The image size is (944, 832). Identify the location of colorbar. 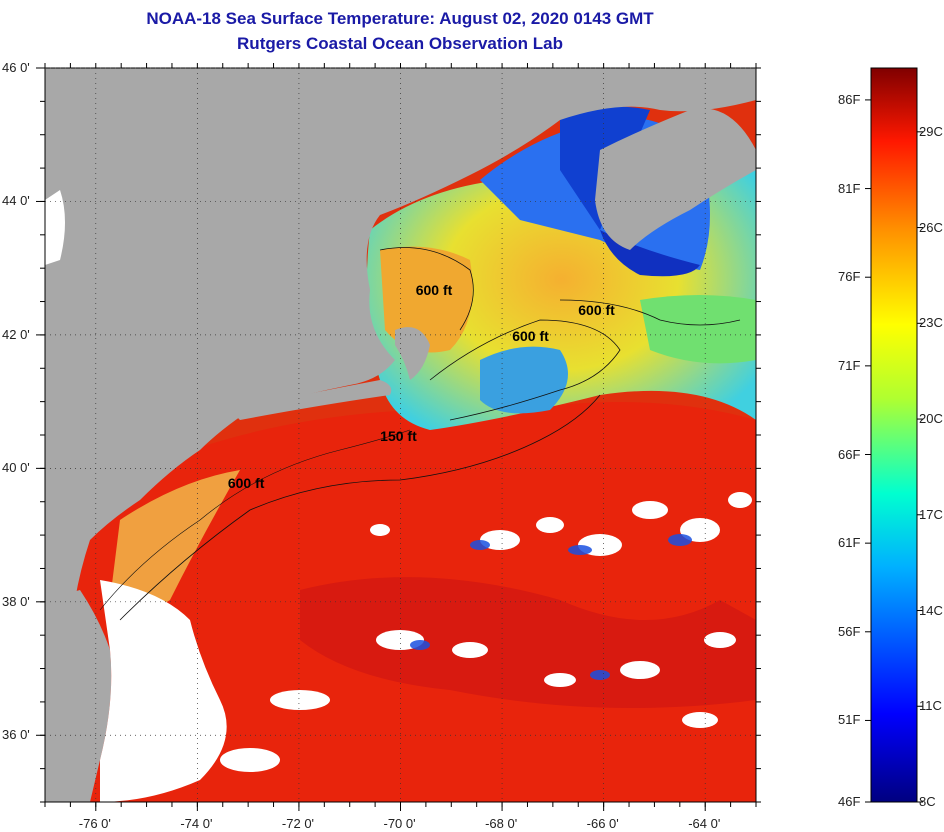
(894, 435).